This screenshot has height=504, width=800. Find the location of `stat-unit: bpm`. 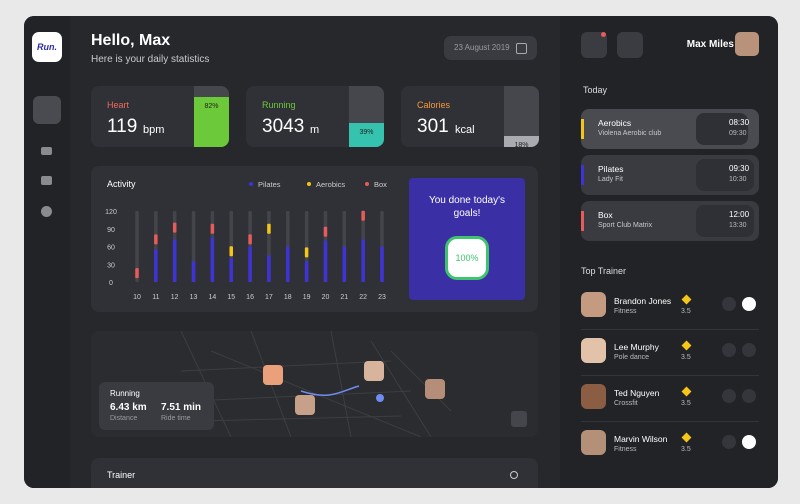

stat-unit: bpm is located at coordinates (154, 130).